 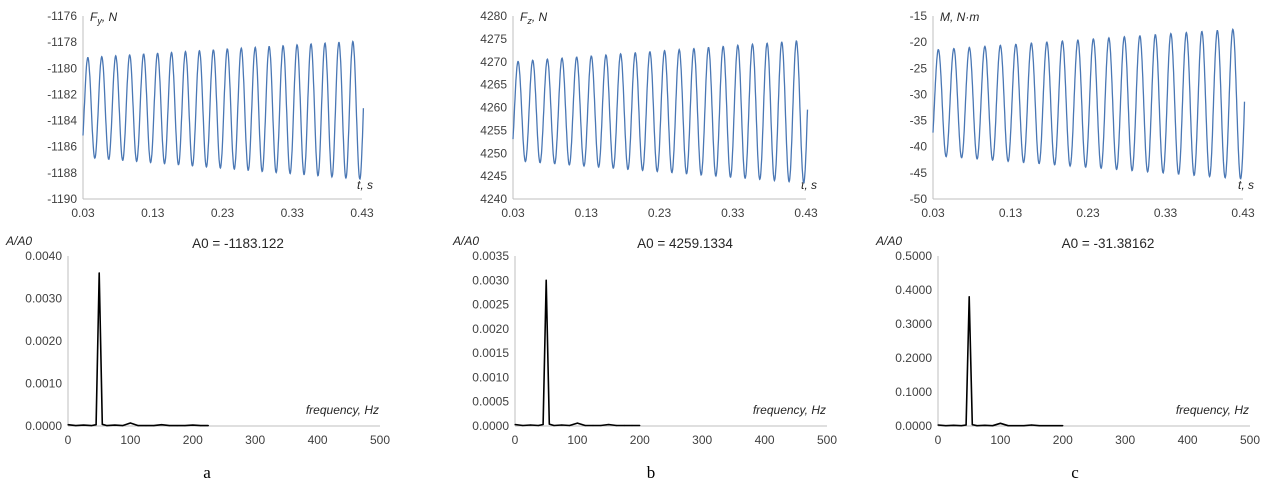 What do you see at coordinates (919, 173) in the screenshot?
I see `y-tick-label: -45` at bounding box center [919, 173].